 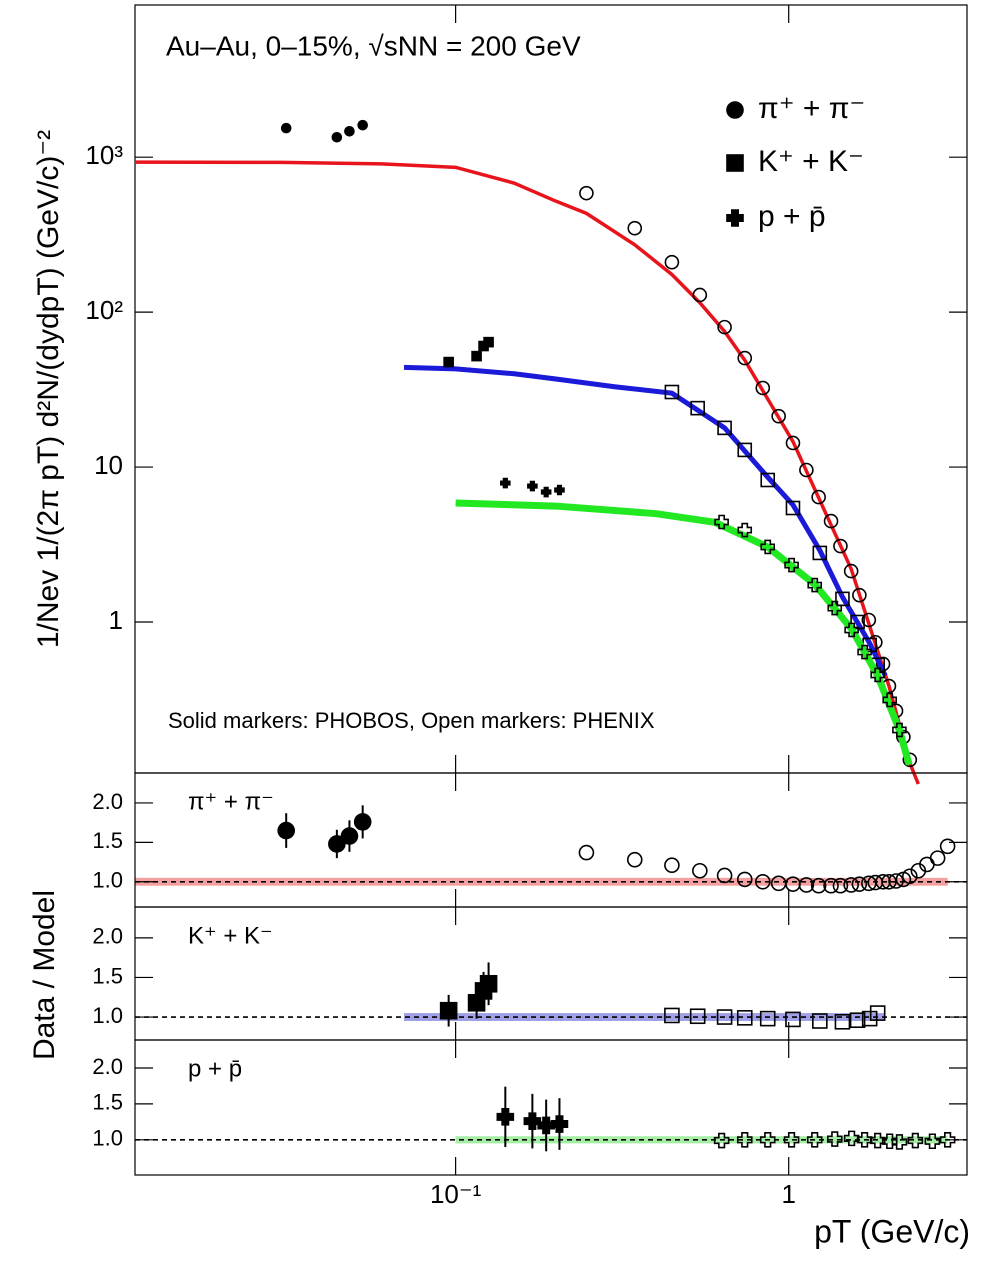 I want to click on y-axis-title: 1/Nev 1/(2π pT) d²N/(dydpT) (GeV/c)⁻², so click(x=48, y=389).